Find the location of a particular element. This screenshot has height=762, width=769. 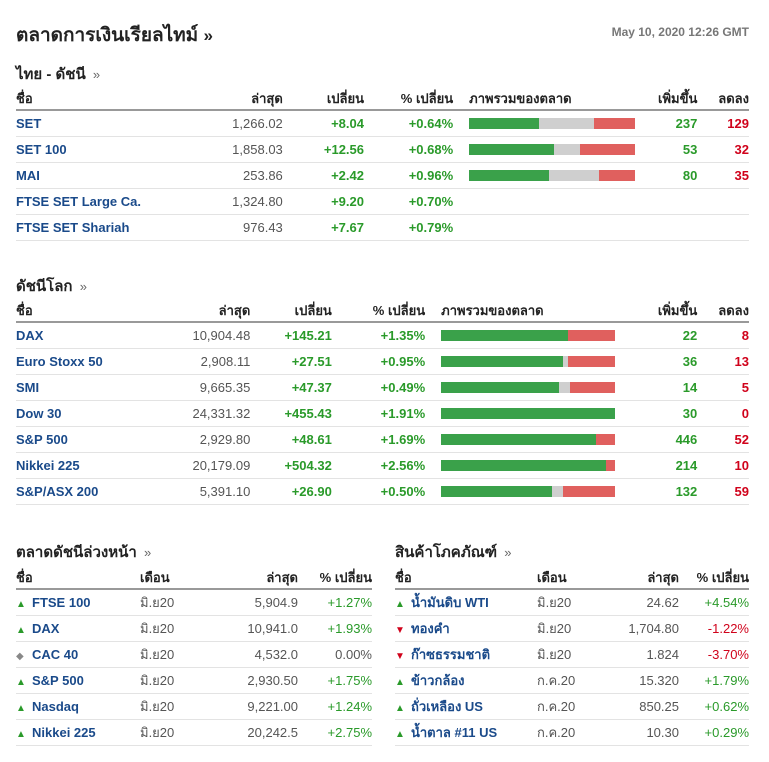

contract-month: ก.ค.20 is located at coordinates (570, 706).